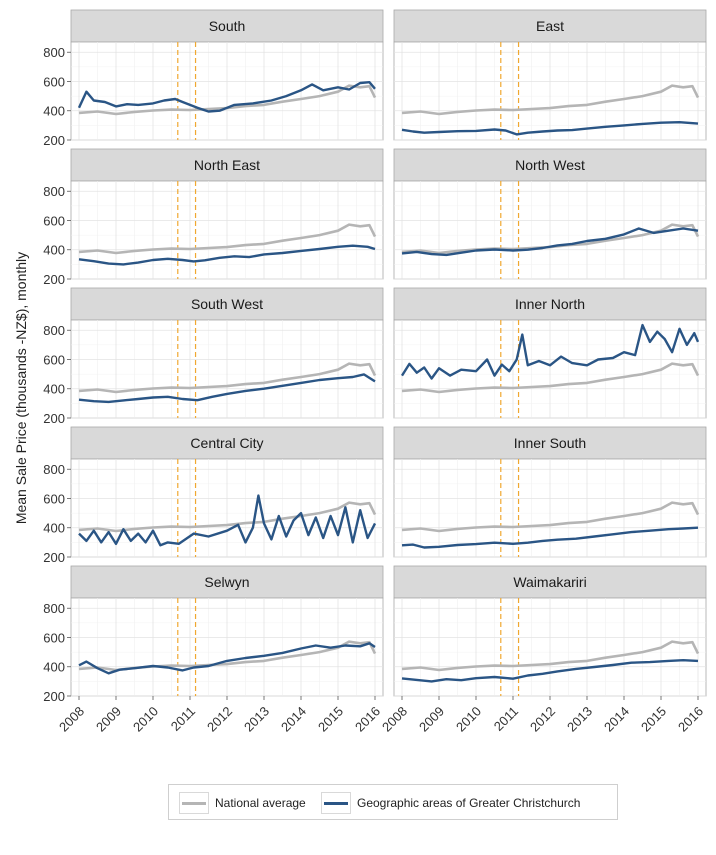 The width and height of the screenshot is (716, 855). I want to click on facet-title-north-east: North East, so click(227, 165).